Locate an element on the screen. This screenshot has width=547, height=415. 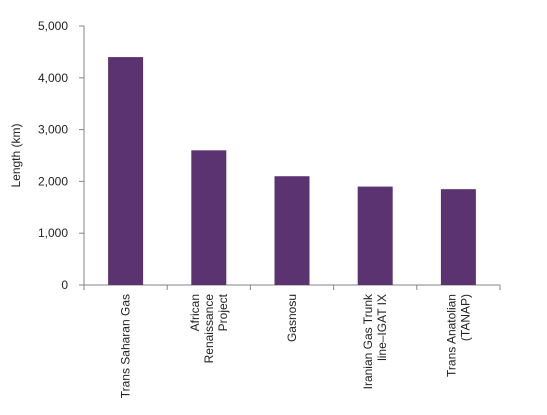
x-category-label-line: Gasnosu is located at coordinates (292, 318).